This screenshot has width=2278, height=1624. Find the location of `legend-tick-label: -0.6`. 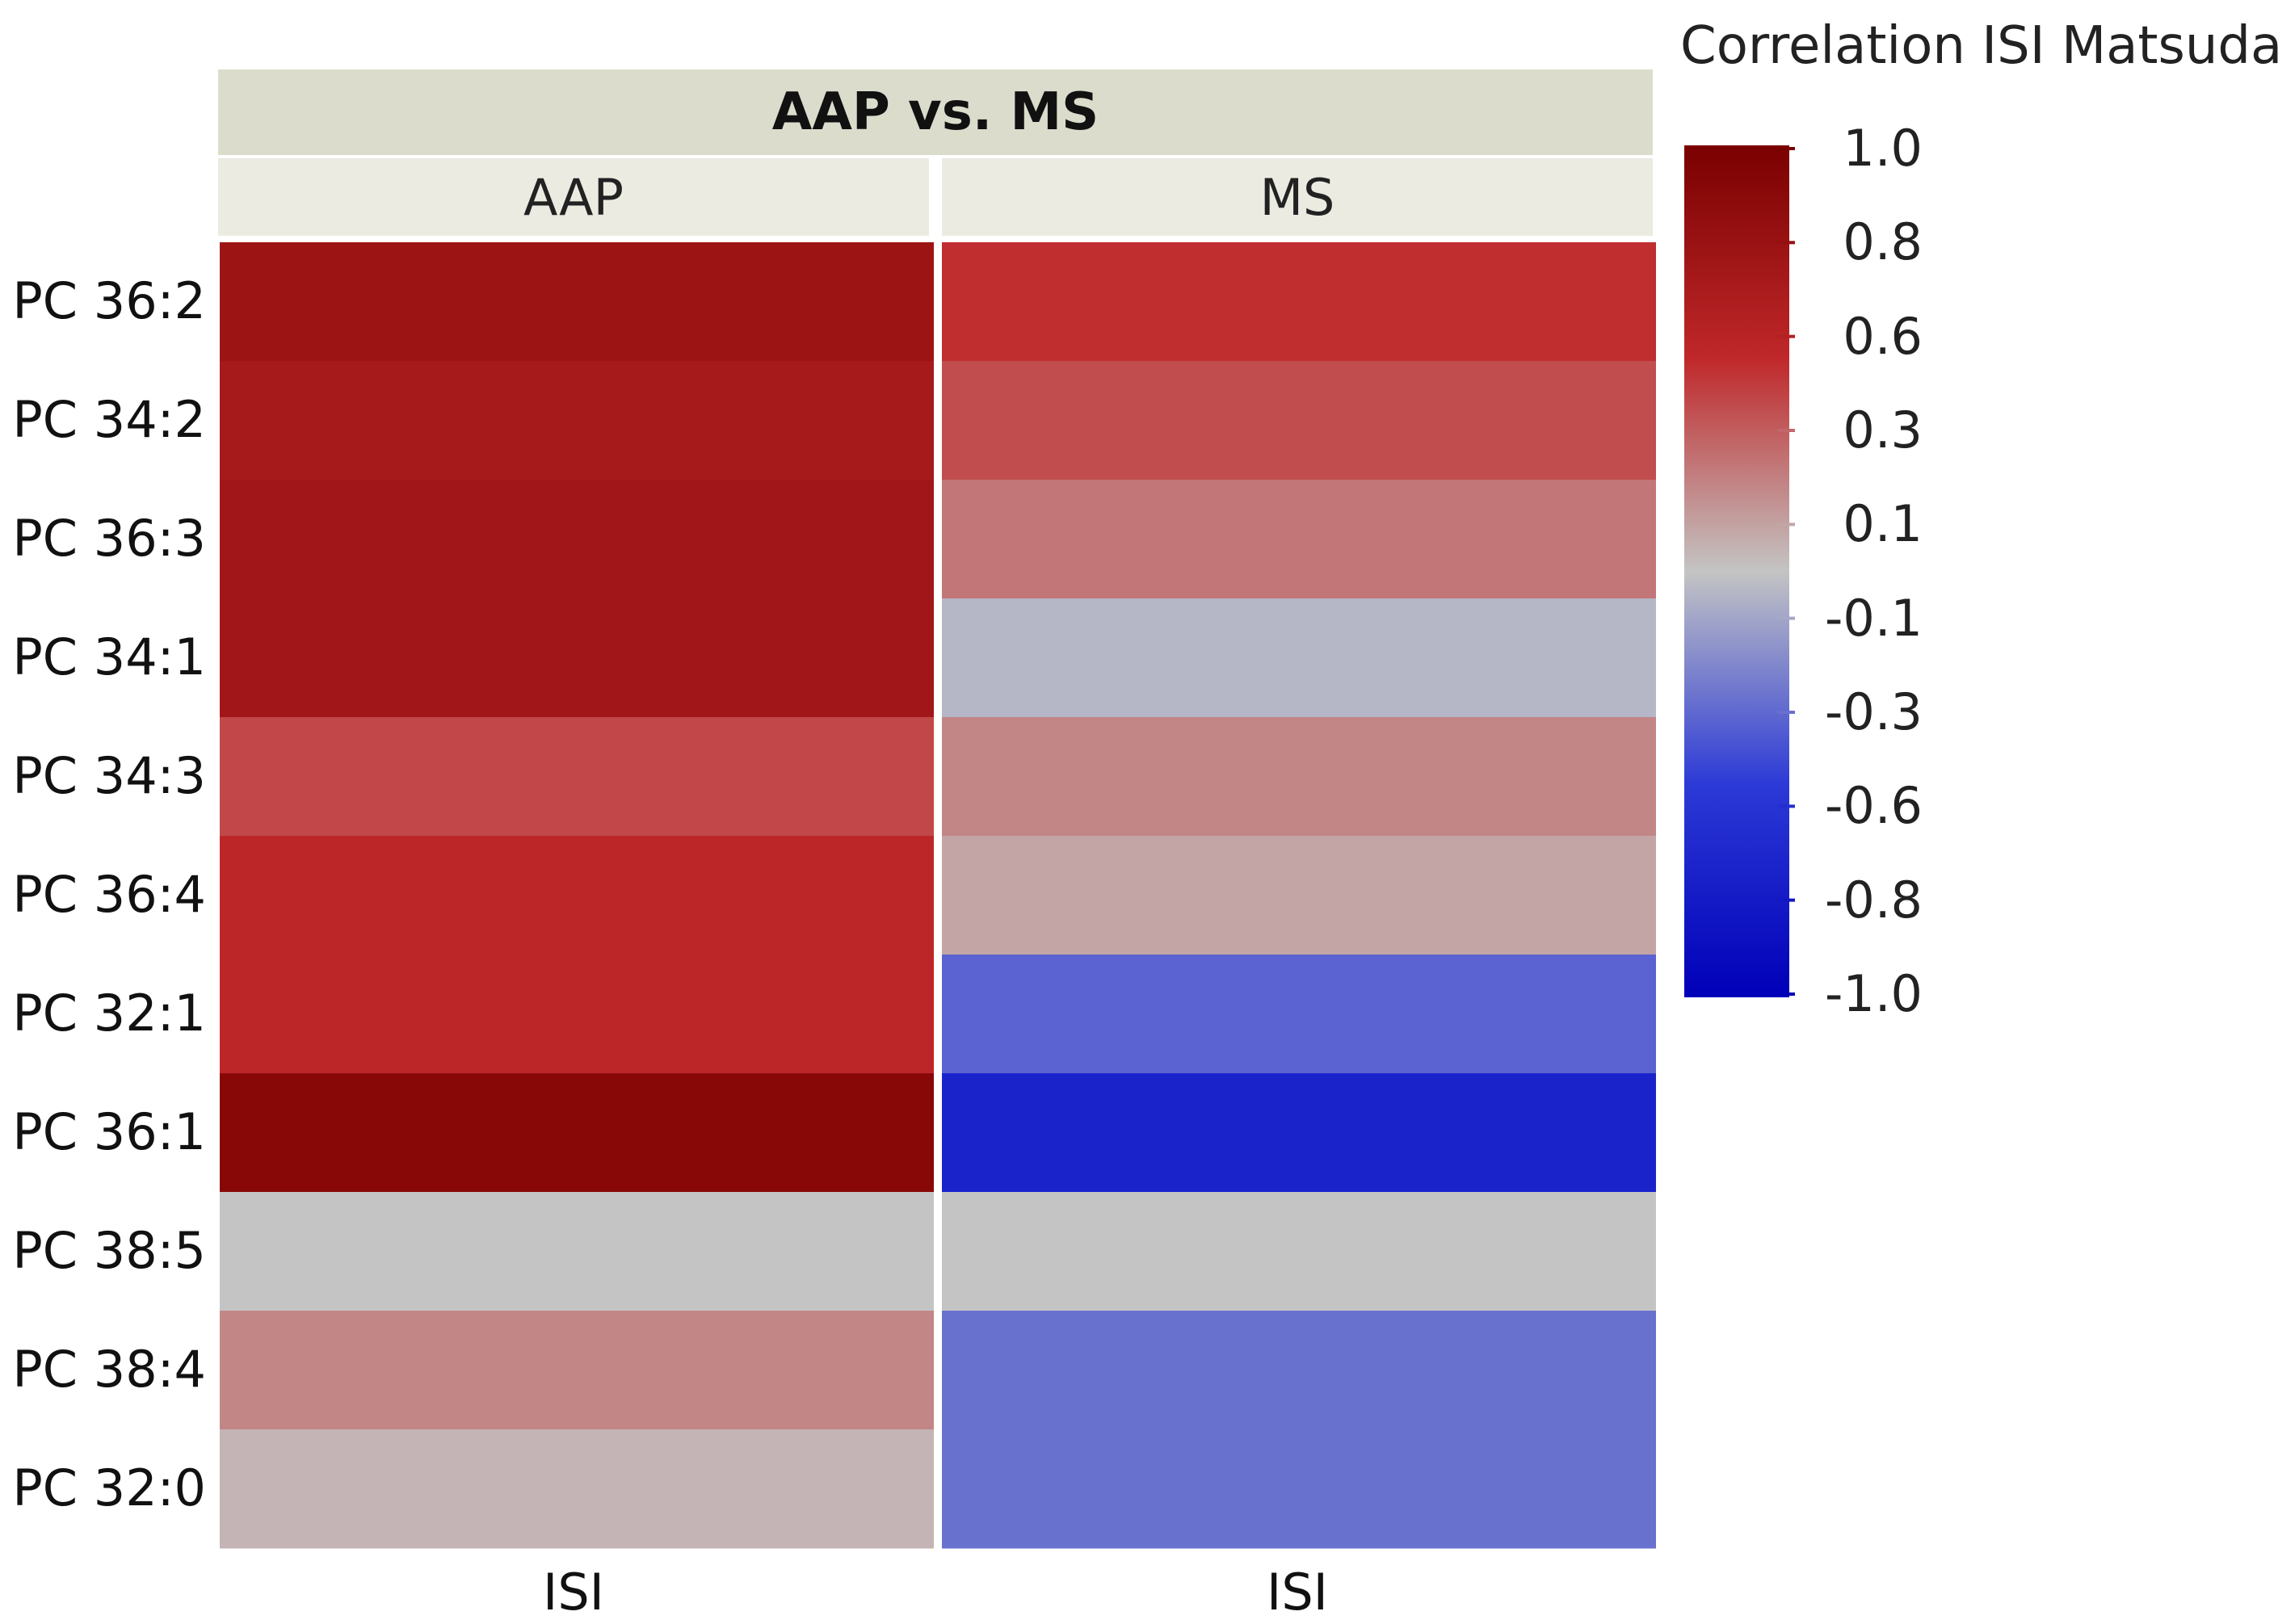

legend-tick-label: -0.6 is located at coordinates (1874, 806).